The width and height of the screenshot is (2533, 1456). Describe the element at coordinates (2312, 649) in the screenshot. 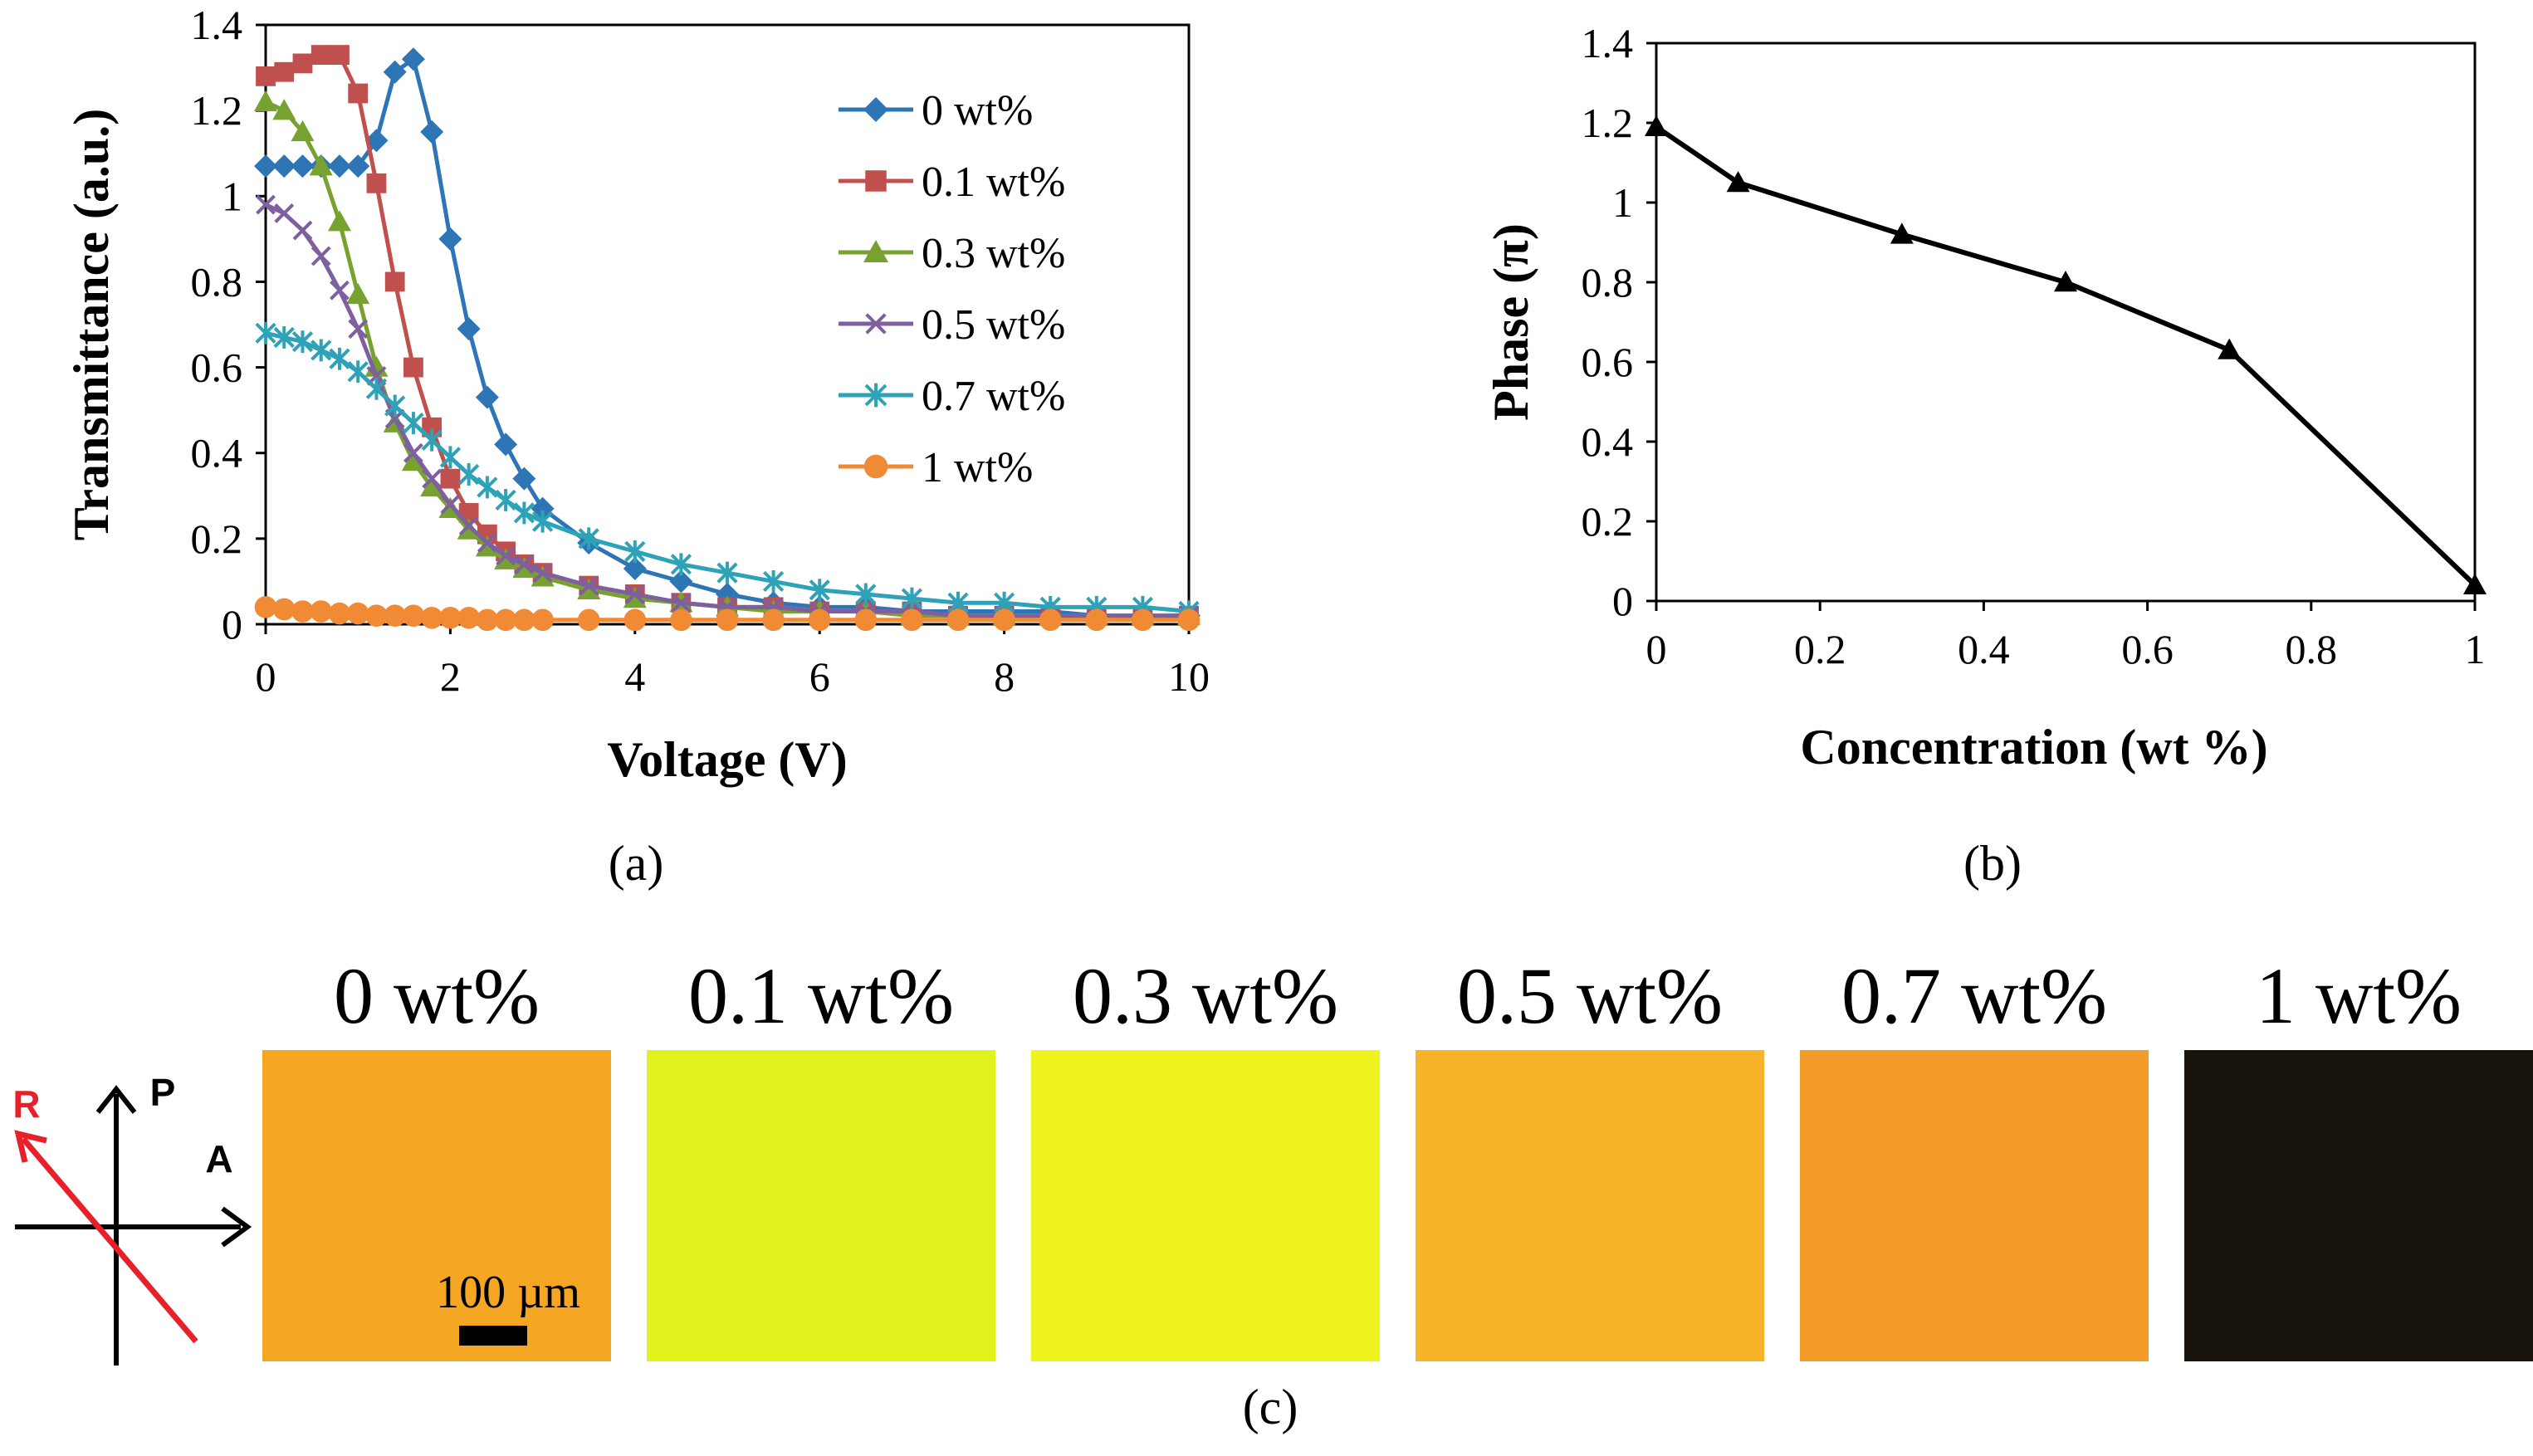

I see `x-tick-label: 0.8` at that location.